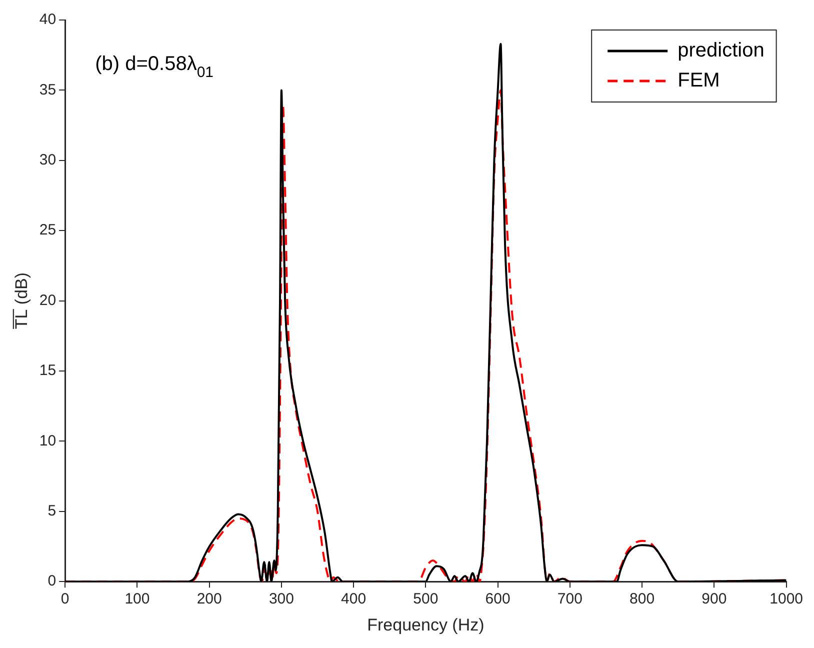 The width and height of the screenshot is (814, 648). Describe the element at coordinates (699, 81) in the screenshot. I see `legend-label: FEM` at that location.